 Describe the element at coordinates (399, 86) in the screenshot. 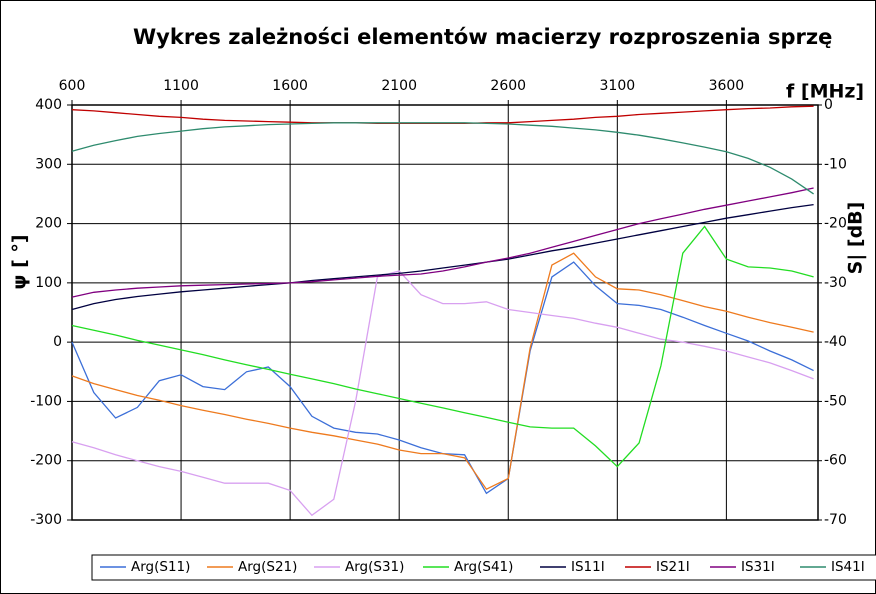

I see `x-tick-label: 2100` at that location.